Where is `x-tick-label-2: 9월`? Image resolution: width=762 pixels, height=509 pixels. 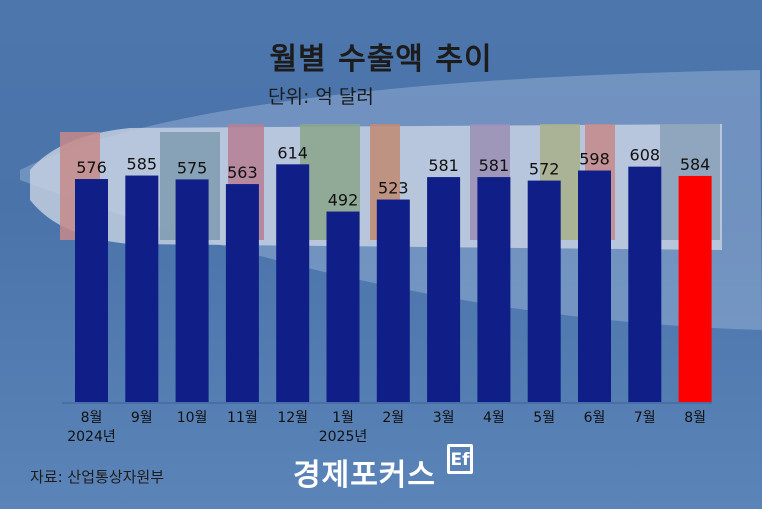 x-tick-label-2: 9월 is located at coordinates (142, 418).